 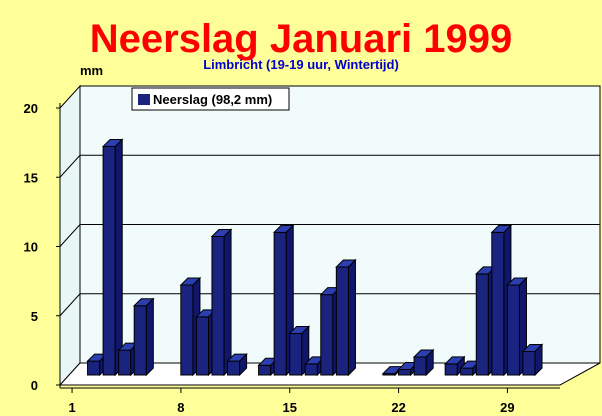 What do you see at coordinates (180, 407) in the screenshot?
I see `x-tick-label: 8` at bounding box center [180, 407].